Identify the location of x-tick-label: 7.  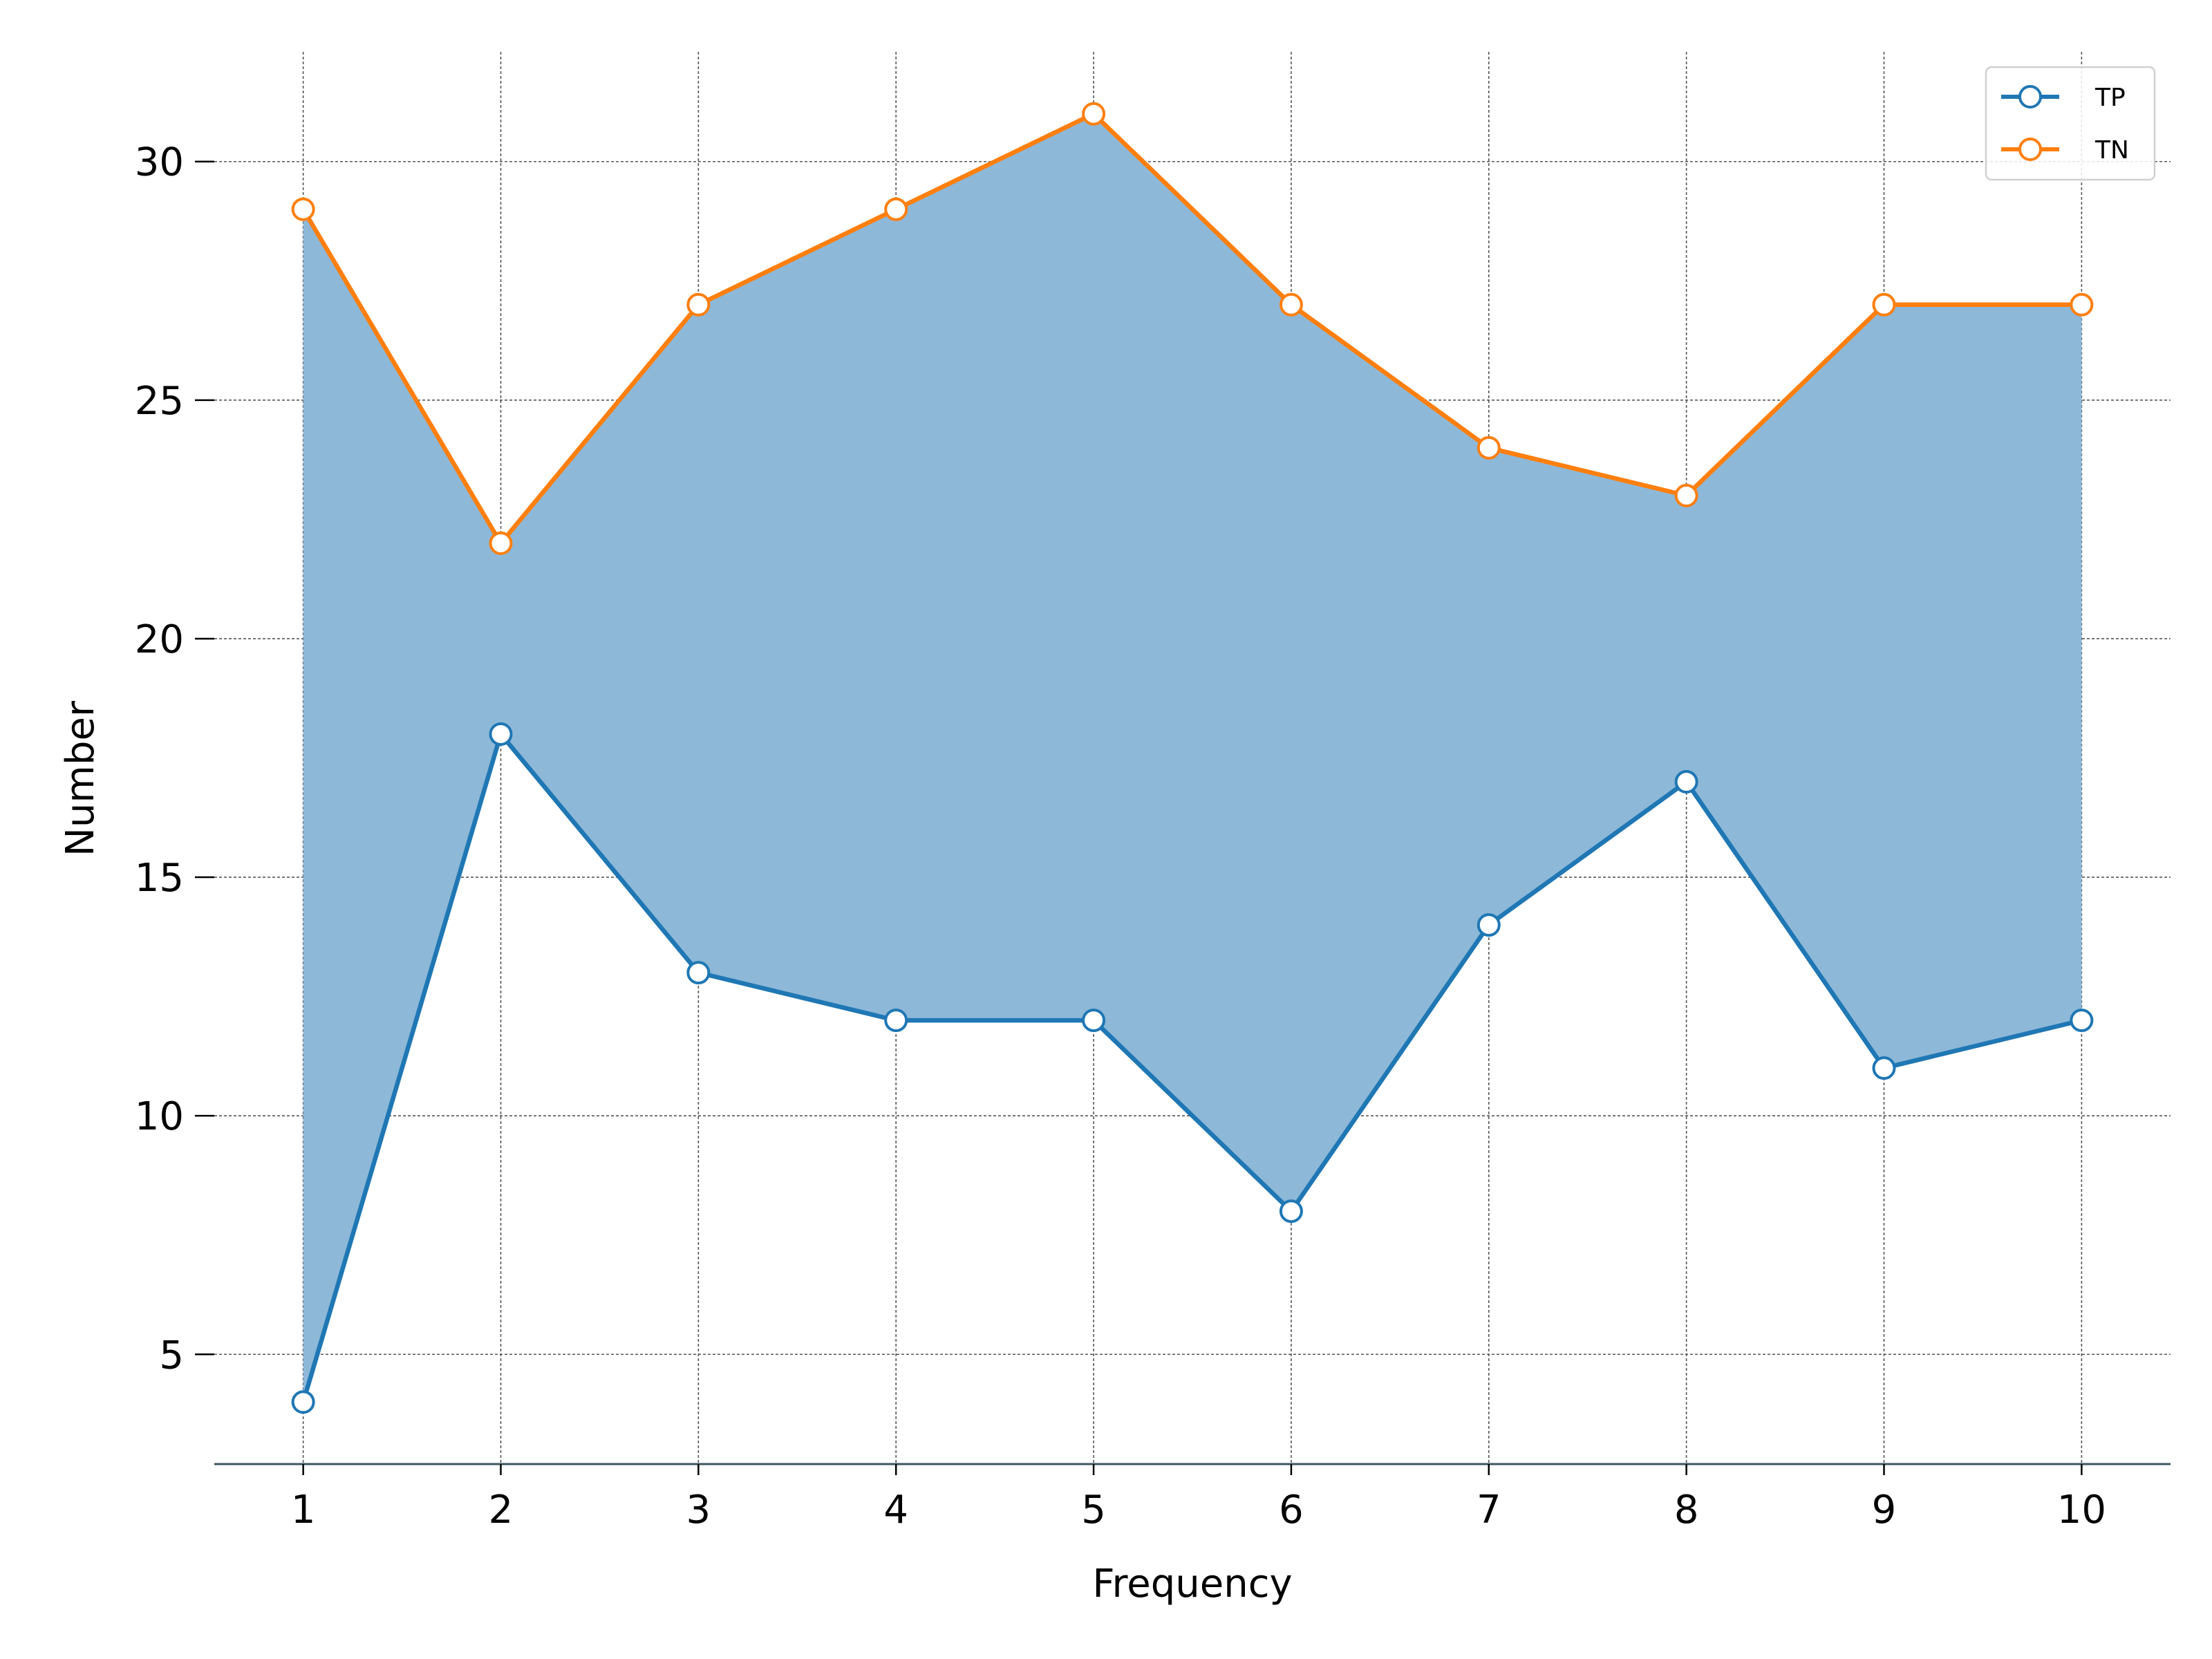
(1489, 1511).